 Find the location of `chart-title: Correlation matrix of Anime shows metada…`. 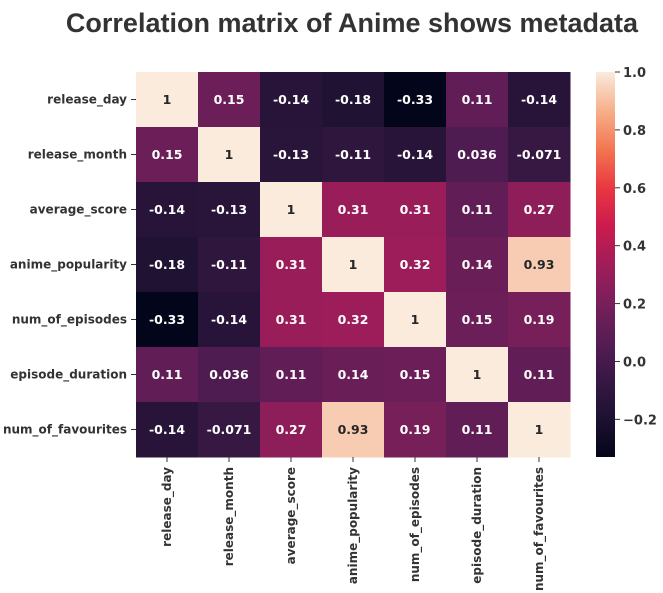

chart-title: Correlation matrix of Anime shows metada… is located at coordinates (352, 23).